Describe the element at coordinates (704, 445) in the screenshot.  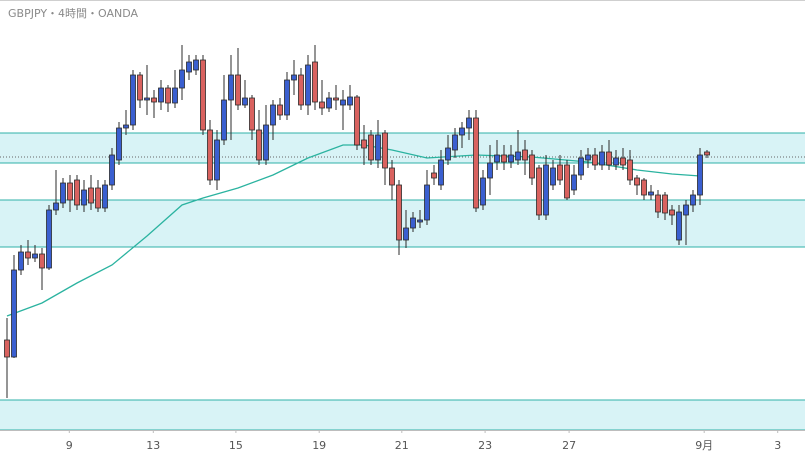
I see `x-tick-label: 9月` at that location.